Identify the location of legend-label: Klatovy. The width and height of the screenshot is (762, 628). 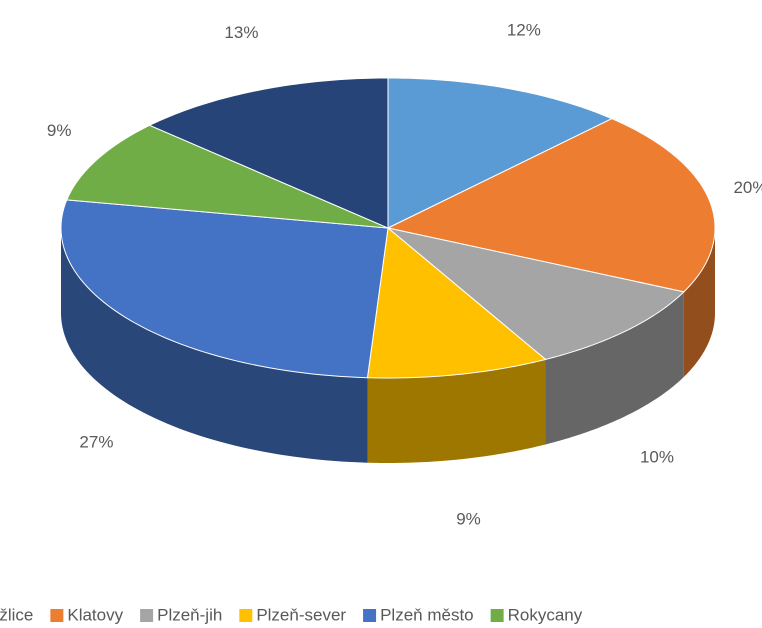
(95, 614).